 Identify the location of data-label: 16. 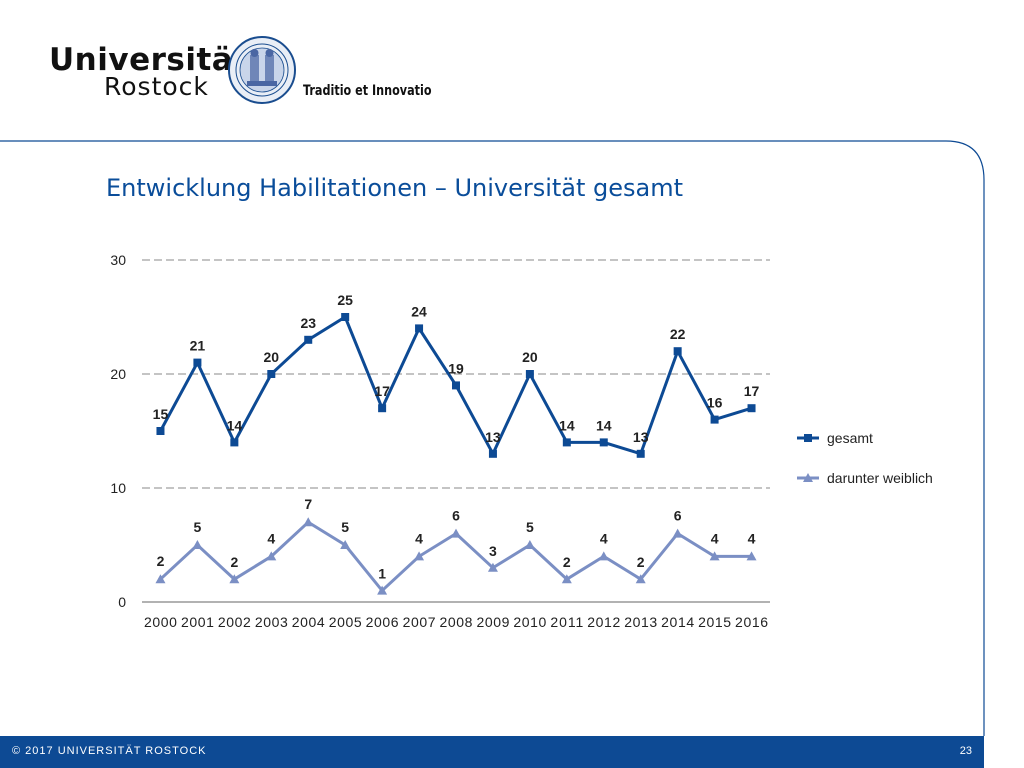
(715, 403).